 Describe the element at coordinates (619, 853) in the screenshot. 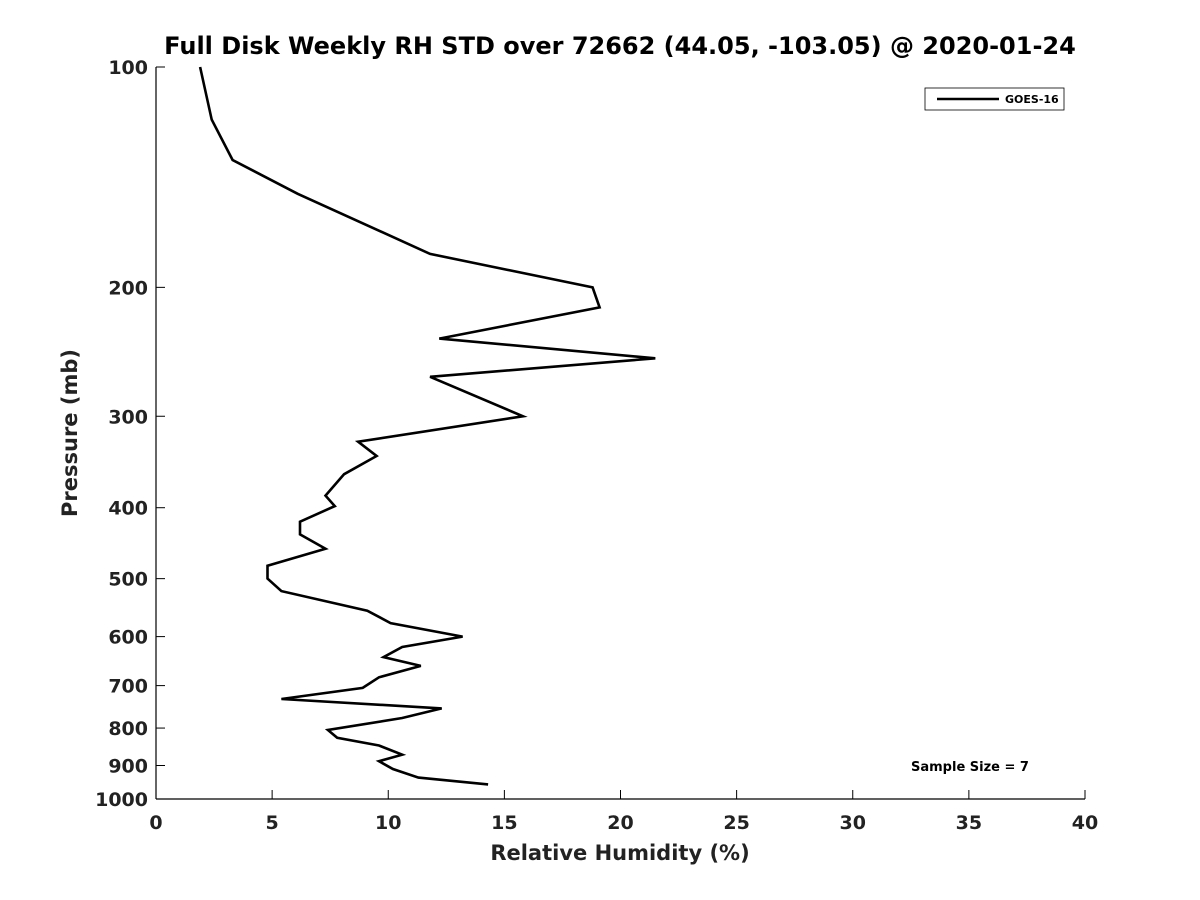

I see `x-axis-label: Relative Humidity (%)` at that location.